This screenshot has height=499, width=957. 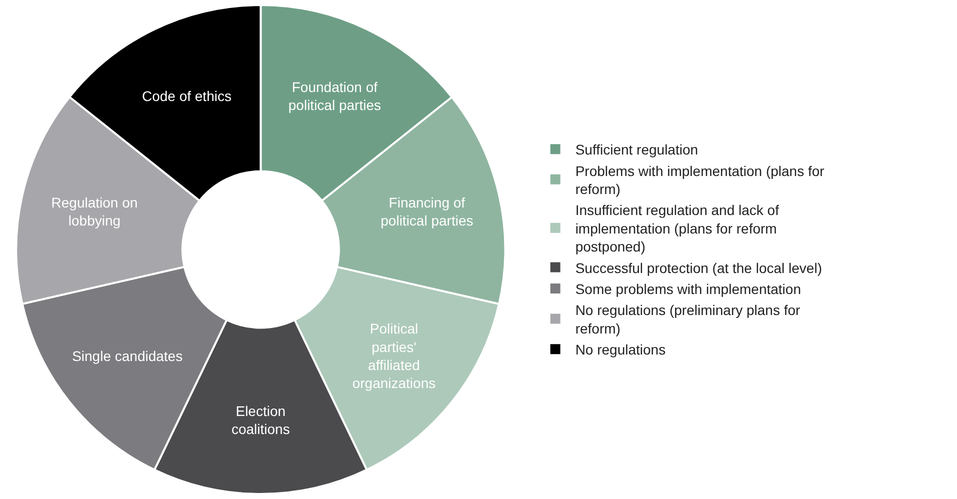 What do you see at coordinates (334, 95) in the screenshot?
I see `data-label: Foundation of political parties` at bounding box center [334, 95].